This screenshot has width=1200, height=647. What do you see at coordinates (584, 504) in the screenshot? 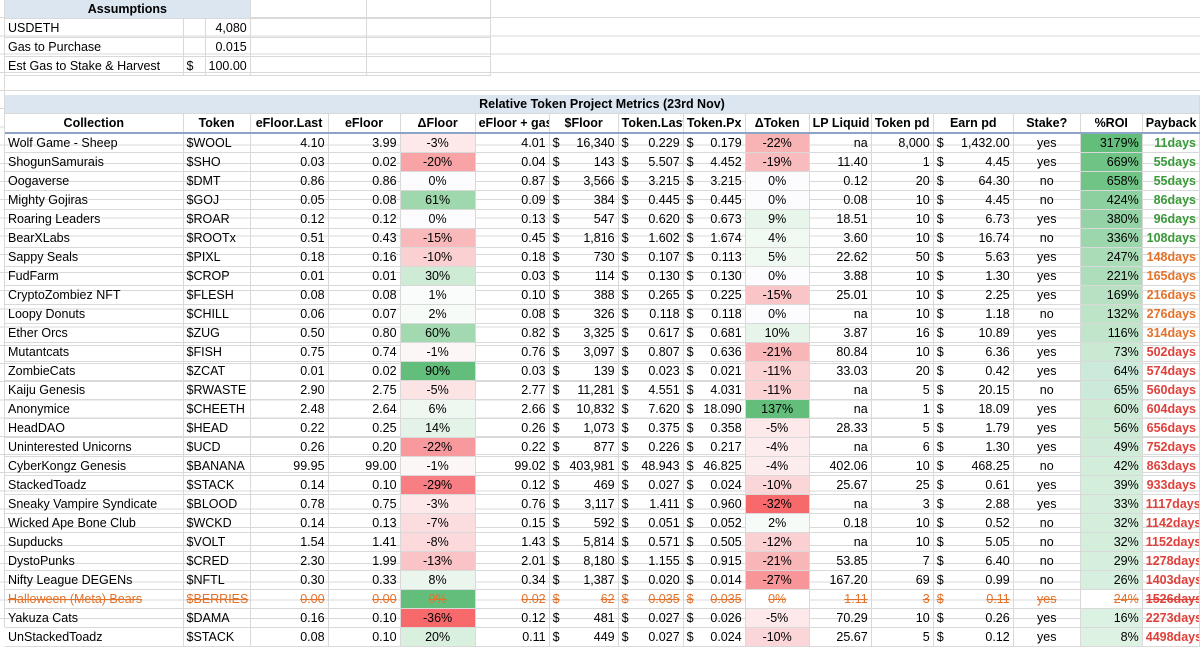
I see `usd-floor-cell: $3,117` at bounding box center [584, 504].